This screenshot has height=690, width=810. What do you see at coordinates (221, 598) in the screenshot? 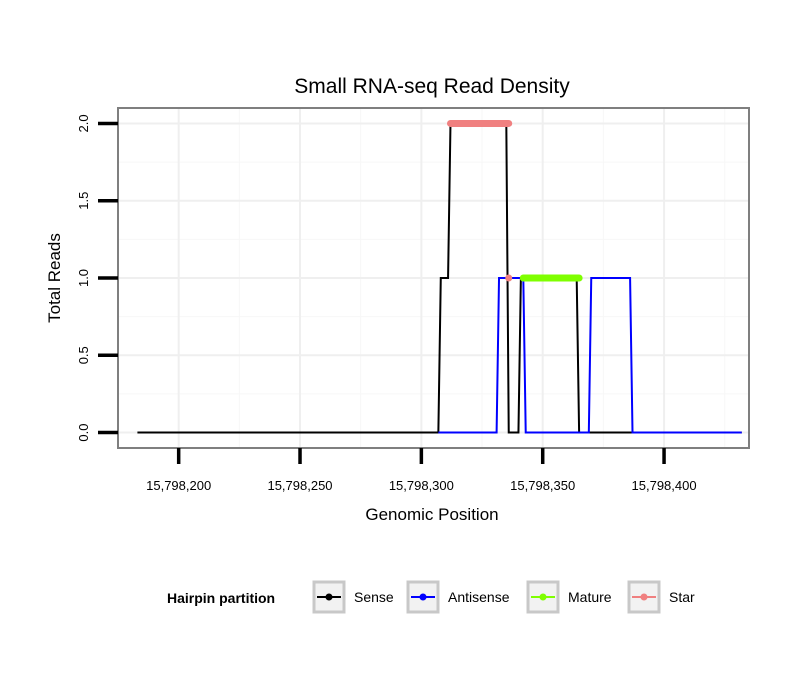
I see `legend-title: Hairpin partition` at bounding box center [221, 598].